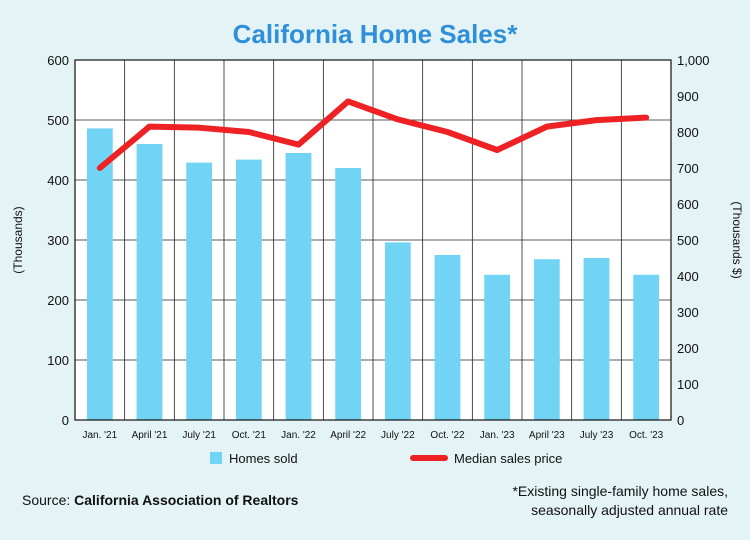 The width and height of the screenshot is (750, 540). What do you see at coordinates (249, 435) in the screenshot?
I see `x-tick-label: Oct. '21` at bounding box center [249, 435].